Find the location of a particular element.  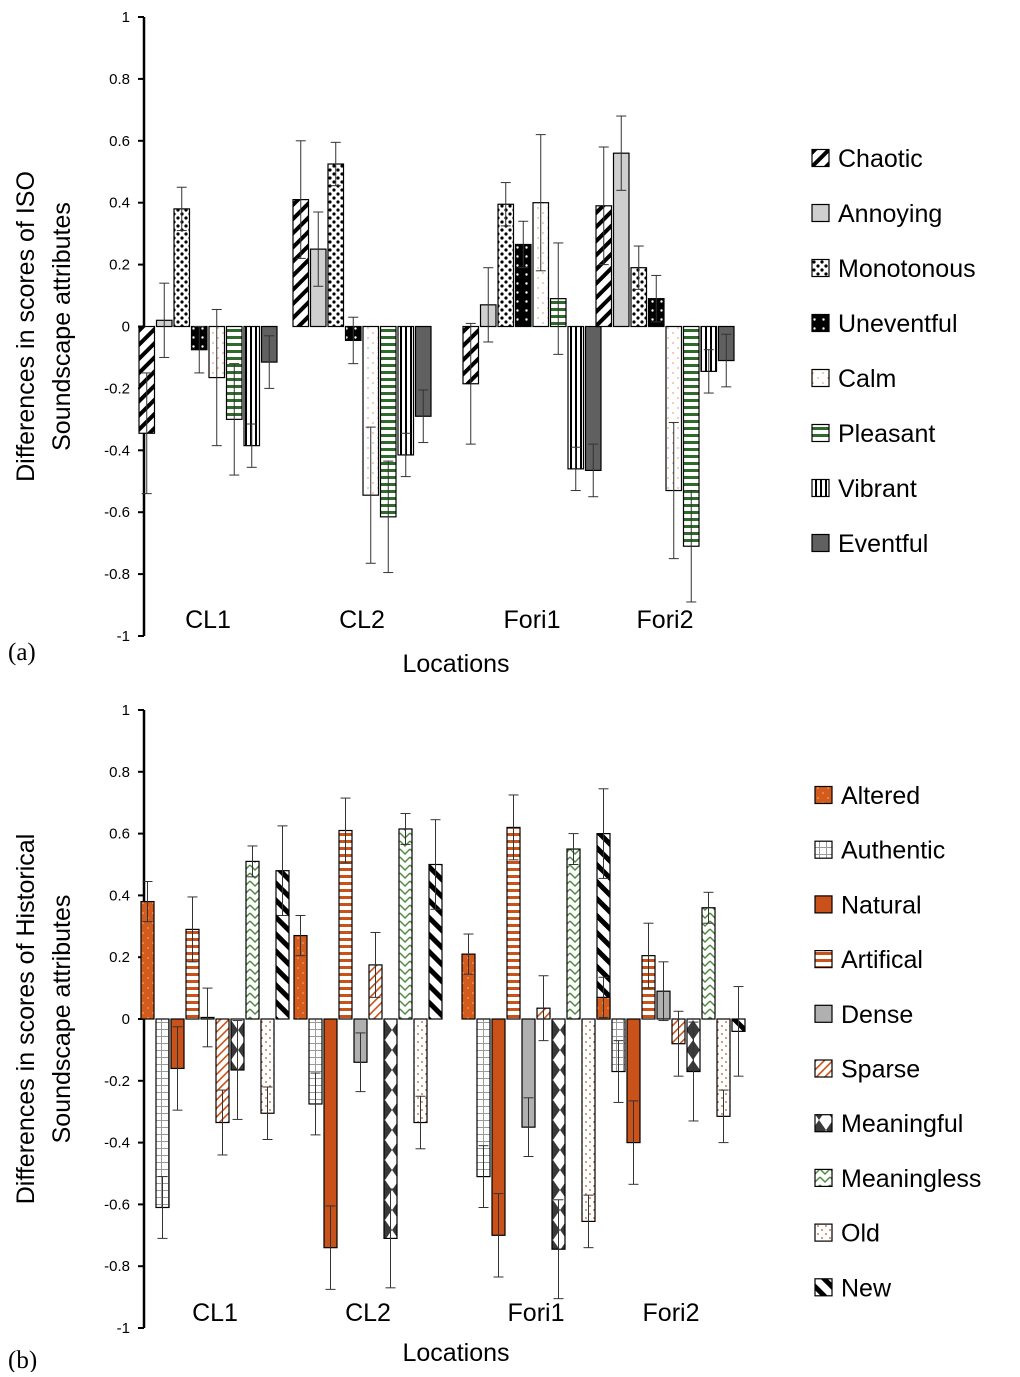

legend-item-meaningless: Meaningless is located at coordinates (897, 1179).